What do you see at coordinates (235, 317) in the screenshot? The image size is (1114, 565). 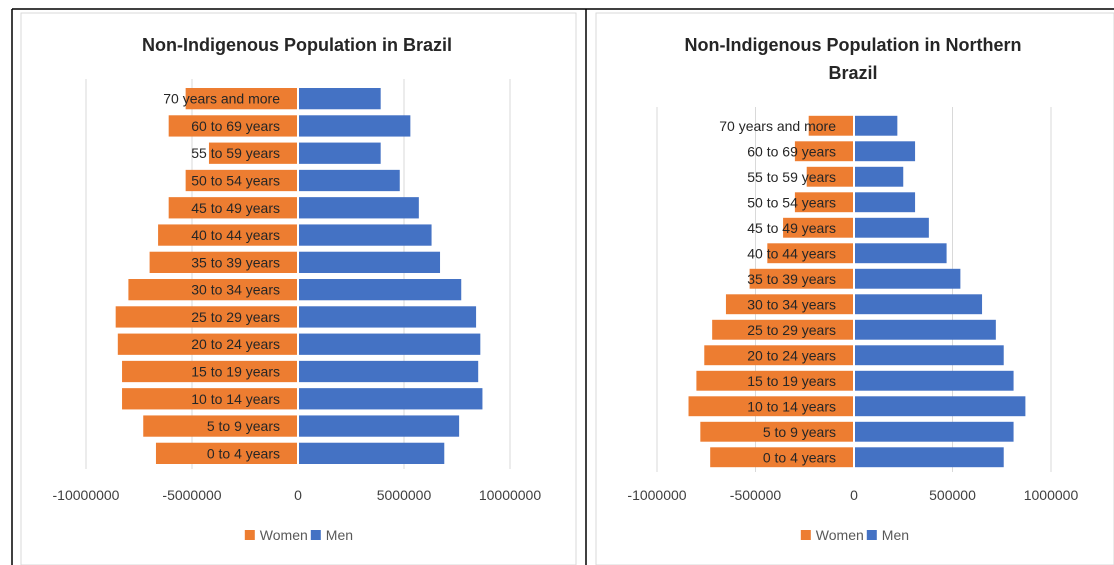 I see `category-label: 25 to 29 years` at bounding box center [235, 317].